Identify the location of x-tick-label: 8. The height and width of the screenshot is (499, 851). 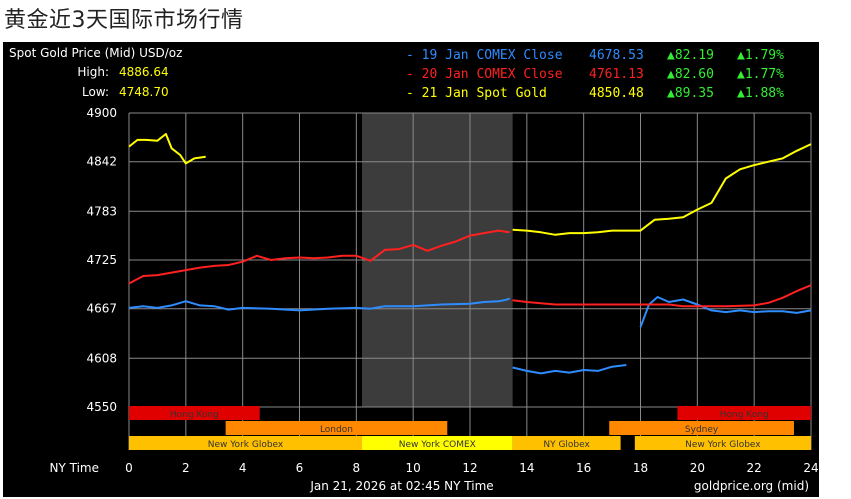
(357, 468).